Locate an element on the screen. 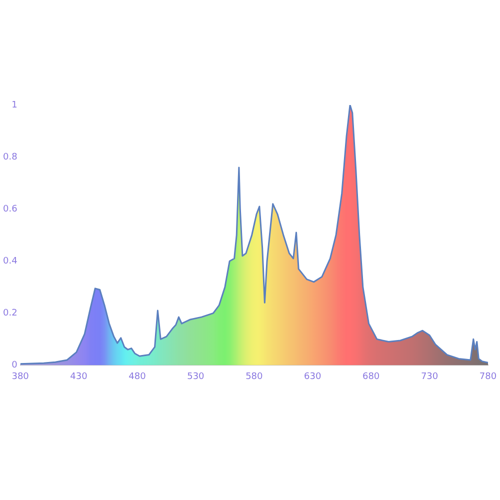 The width and height of the screenshot is (500, 500). y-tick-label: 0.6 is located at coordinates (10, 209).